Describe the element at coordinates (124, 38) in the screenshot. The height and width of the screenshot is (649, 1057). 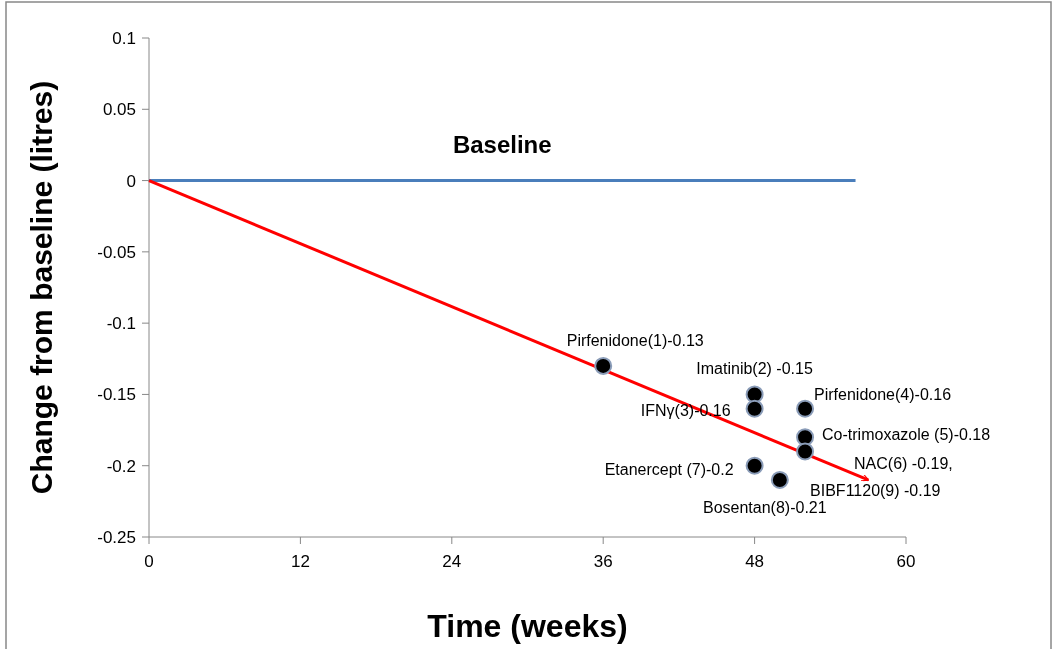
I see `y-tick-label: 0.1` at that location.